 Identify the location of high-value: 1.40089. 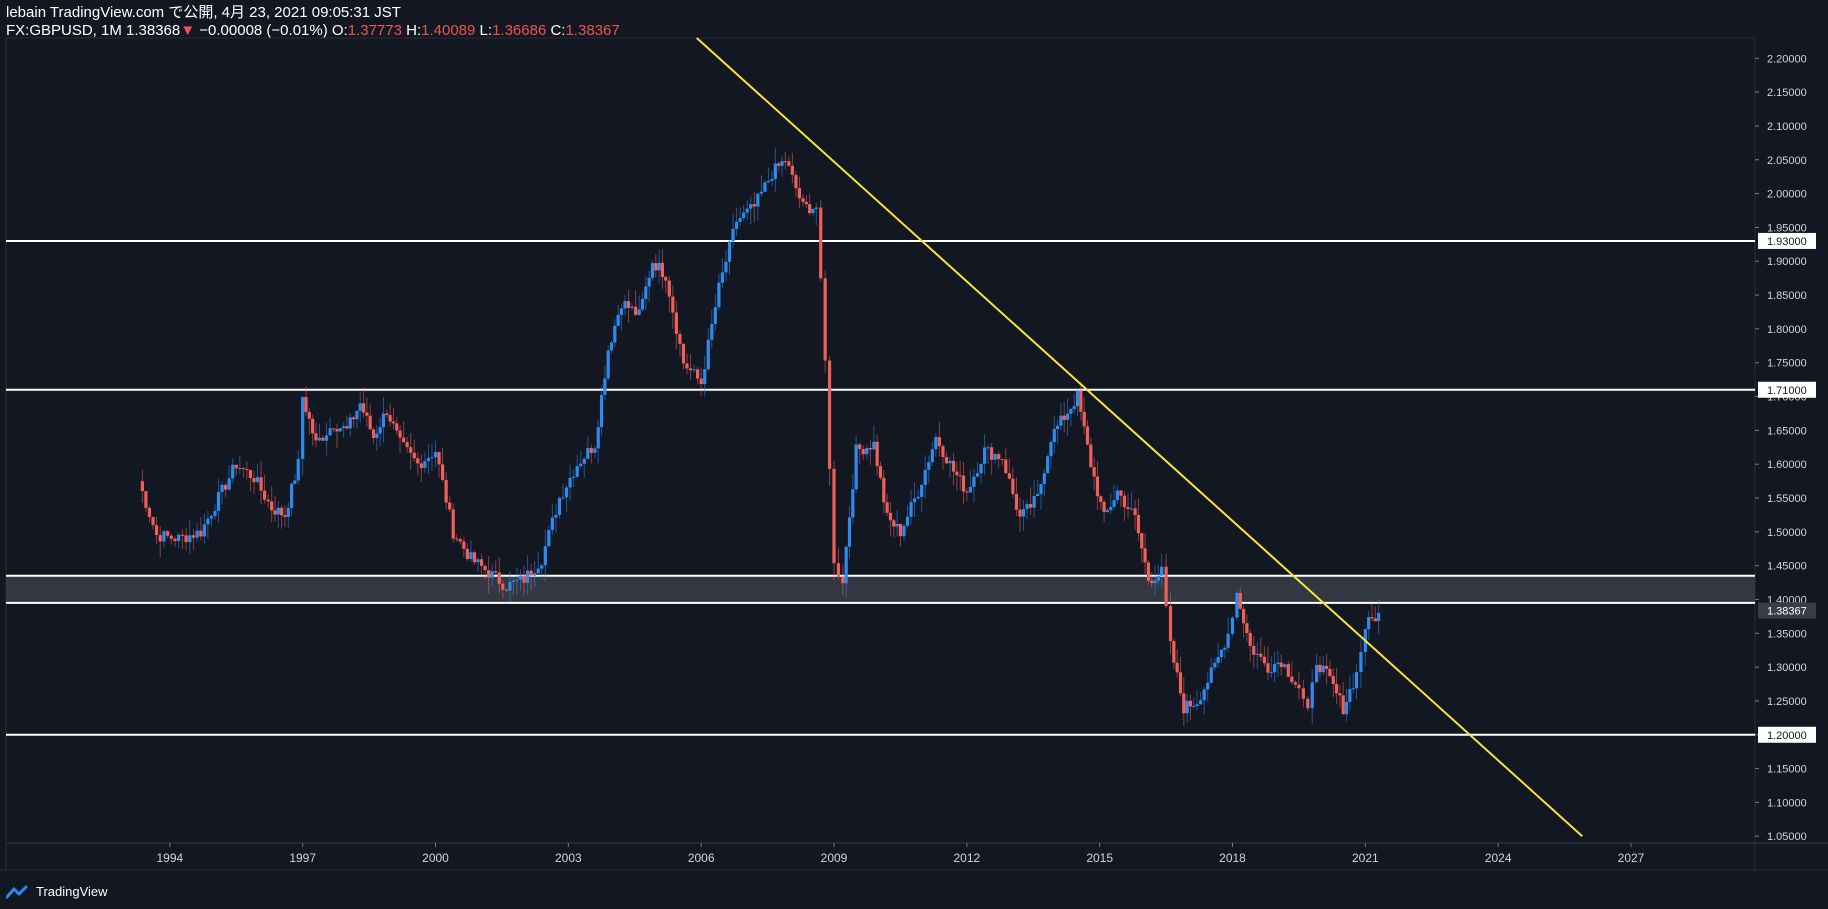
(448, 30).